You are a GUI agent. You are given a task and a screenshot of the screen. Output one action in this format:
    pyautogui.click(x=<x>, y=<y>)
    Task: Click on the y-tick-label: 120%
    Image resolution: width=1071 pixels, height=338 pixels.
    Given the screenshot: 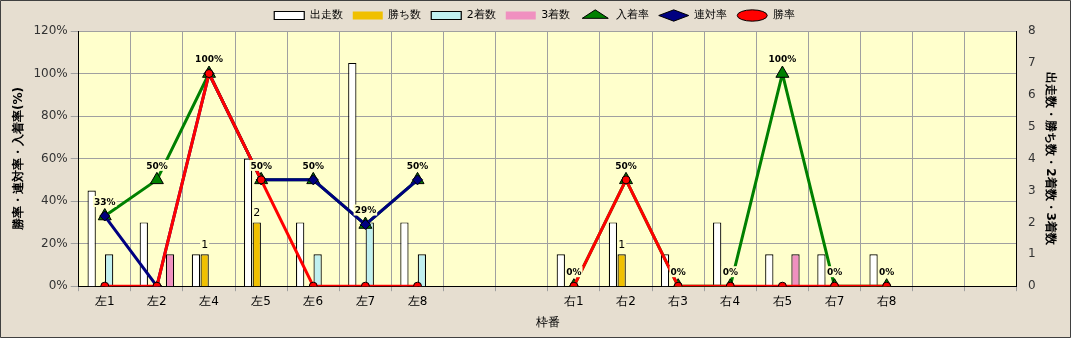 What is the action you would take?
    pyautogui.click(x=50, y=30)
    